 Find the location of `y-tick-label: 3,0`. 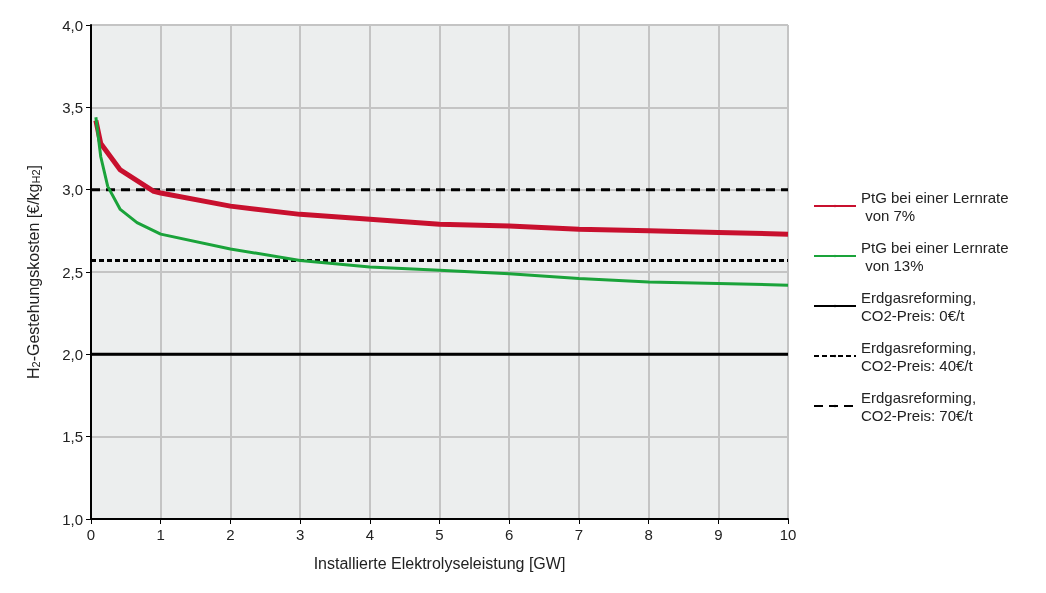

y-tick-label: 3,0 is located at coordinates (72, 190).